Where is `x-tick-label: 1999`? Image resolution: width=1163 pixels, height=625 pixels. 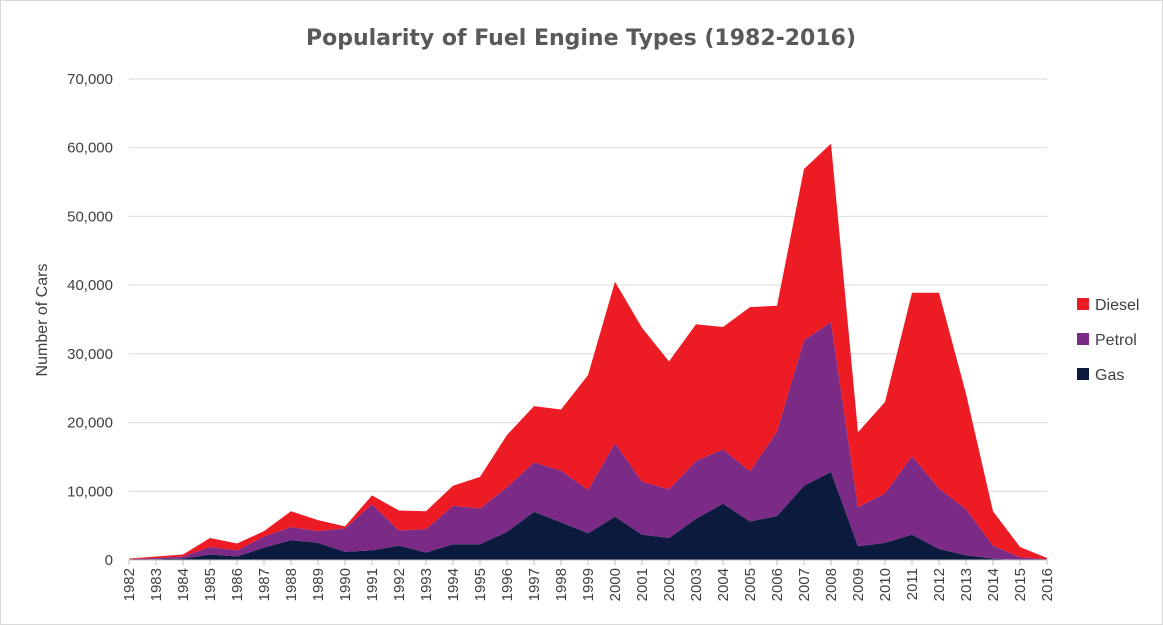
x-tick-label: 1999 is located at coordinates (588, 584).